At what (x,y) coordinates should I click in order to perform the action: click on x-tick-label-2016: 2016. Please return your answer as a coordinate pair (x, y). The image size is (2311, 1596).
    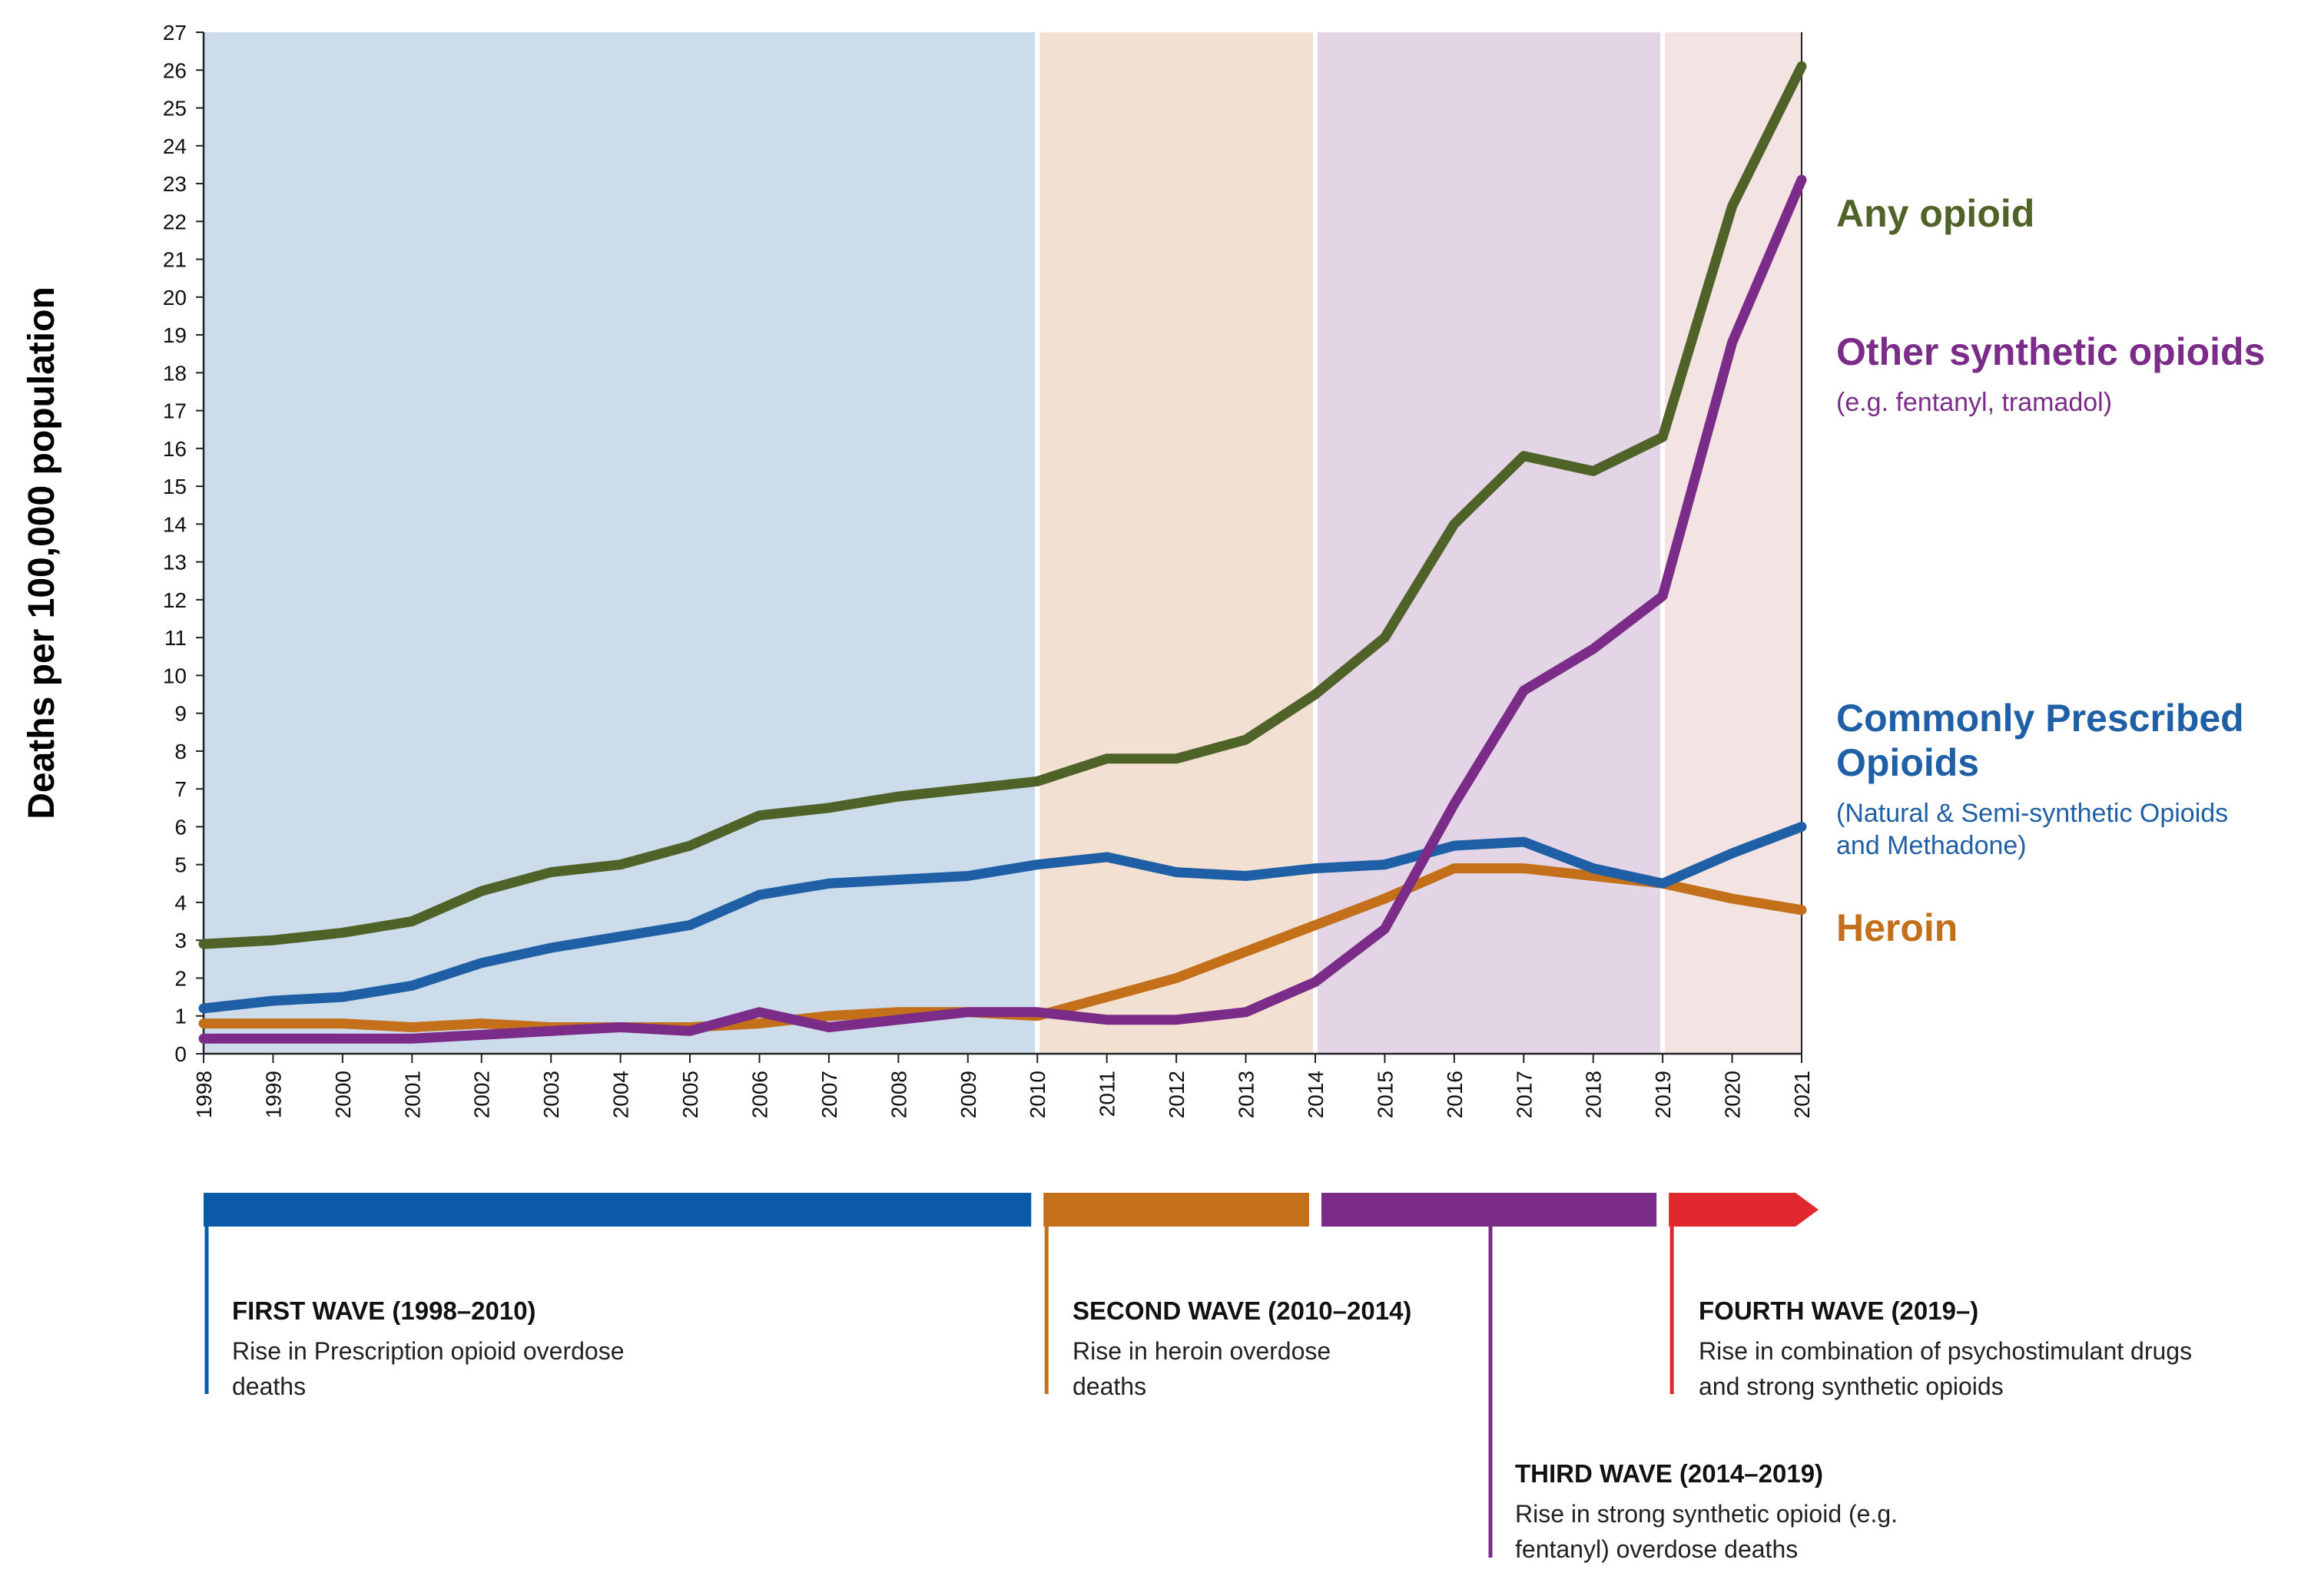
    Looking at the image, I should click on (1455, 1094).